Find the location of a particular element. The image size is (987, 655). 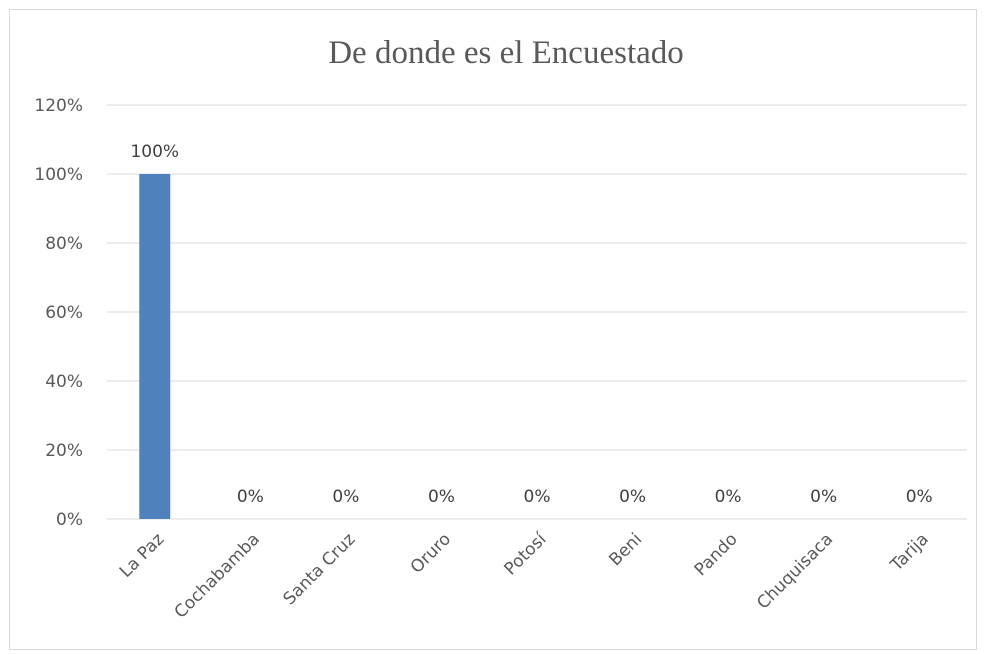

y-tick-label: 120% is located at coordinates (58, 106).